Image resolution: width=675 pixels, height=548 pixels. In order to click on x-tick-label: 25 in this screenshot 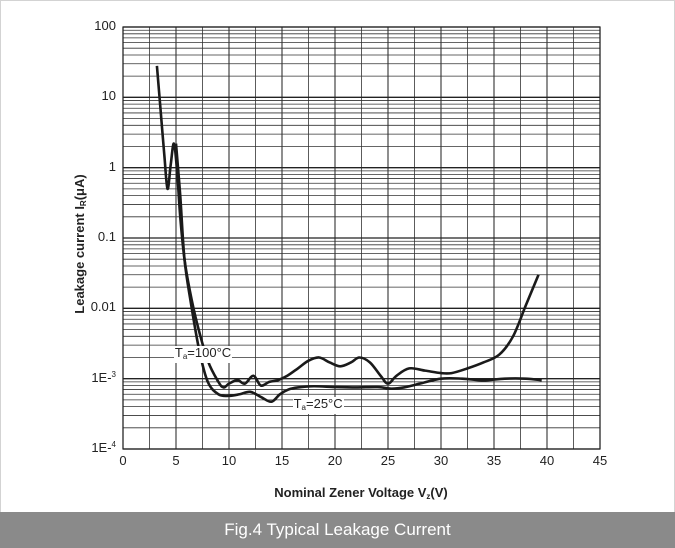, I will do `click(388, 460)`.